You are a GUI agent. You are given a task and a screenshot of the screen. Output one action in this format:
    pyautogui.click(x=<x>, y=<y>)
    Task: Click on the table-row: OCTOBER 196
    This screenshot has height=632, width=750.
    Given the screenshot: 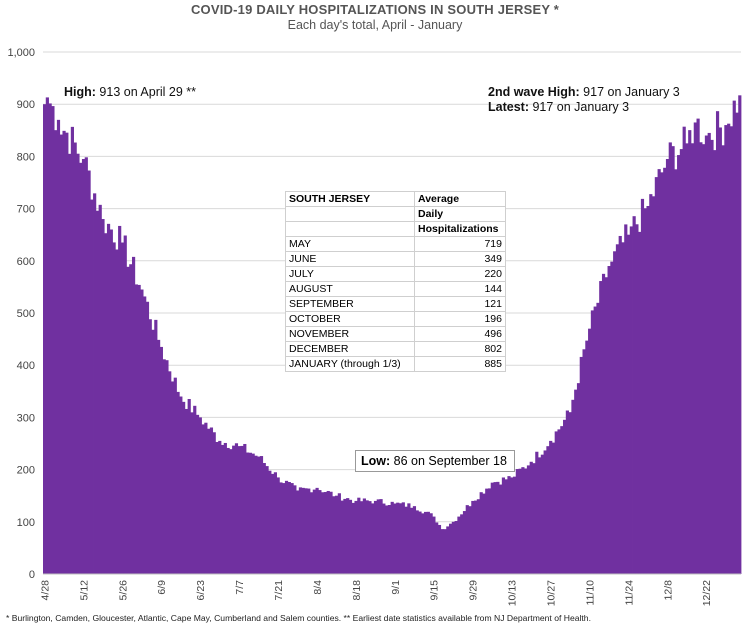 What is the action you would take?
    pyautogui.click(x=395, y=319)
    